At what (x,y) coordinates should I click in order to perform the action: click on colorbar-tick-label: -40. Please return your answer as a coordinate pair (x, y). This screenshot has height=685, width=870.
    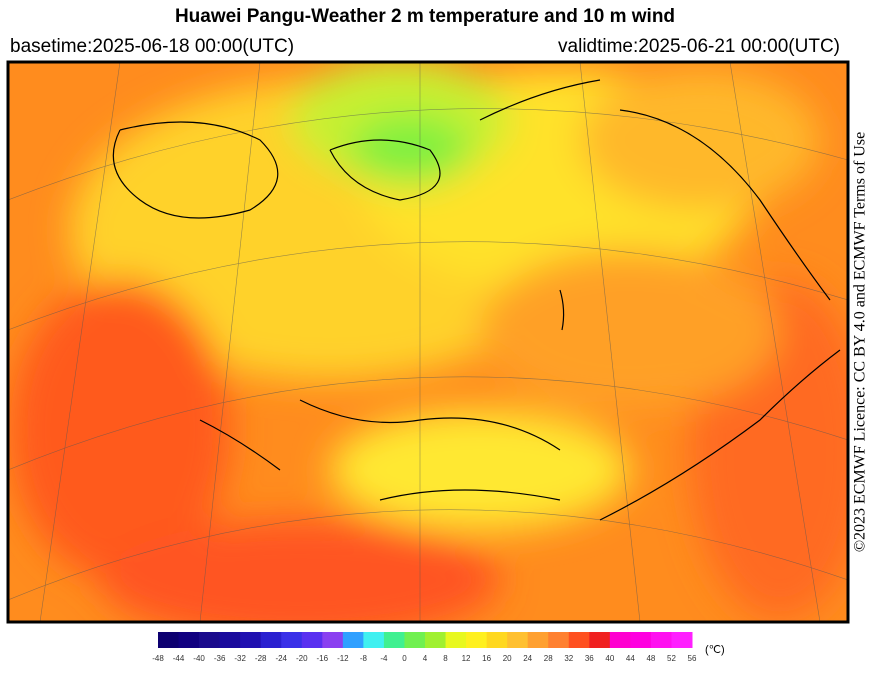
    Looking at the image, I should click on (199, 658).